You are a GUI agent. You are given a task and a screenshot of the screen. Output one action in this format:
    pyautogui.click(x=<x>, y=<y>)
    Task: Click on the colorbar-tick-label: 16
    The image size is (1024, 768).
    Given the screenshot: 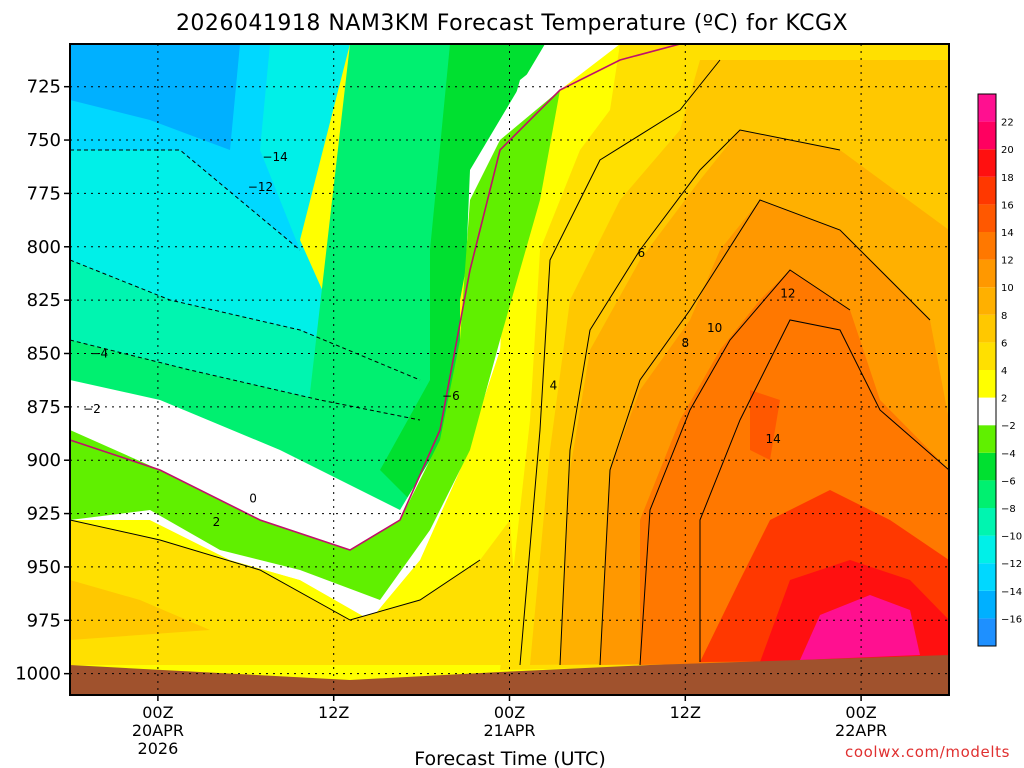 What is the action you would take?
    pyautogui.click(x=1007, y=205)
    